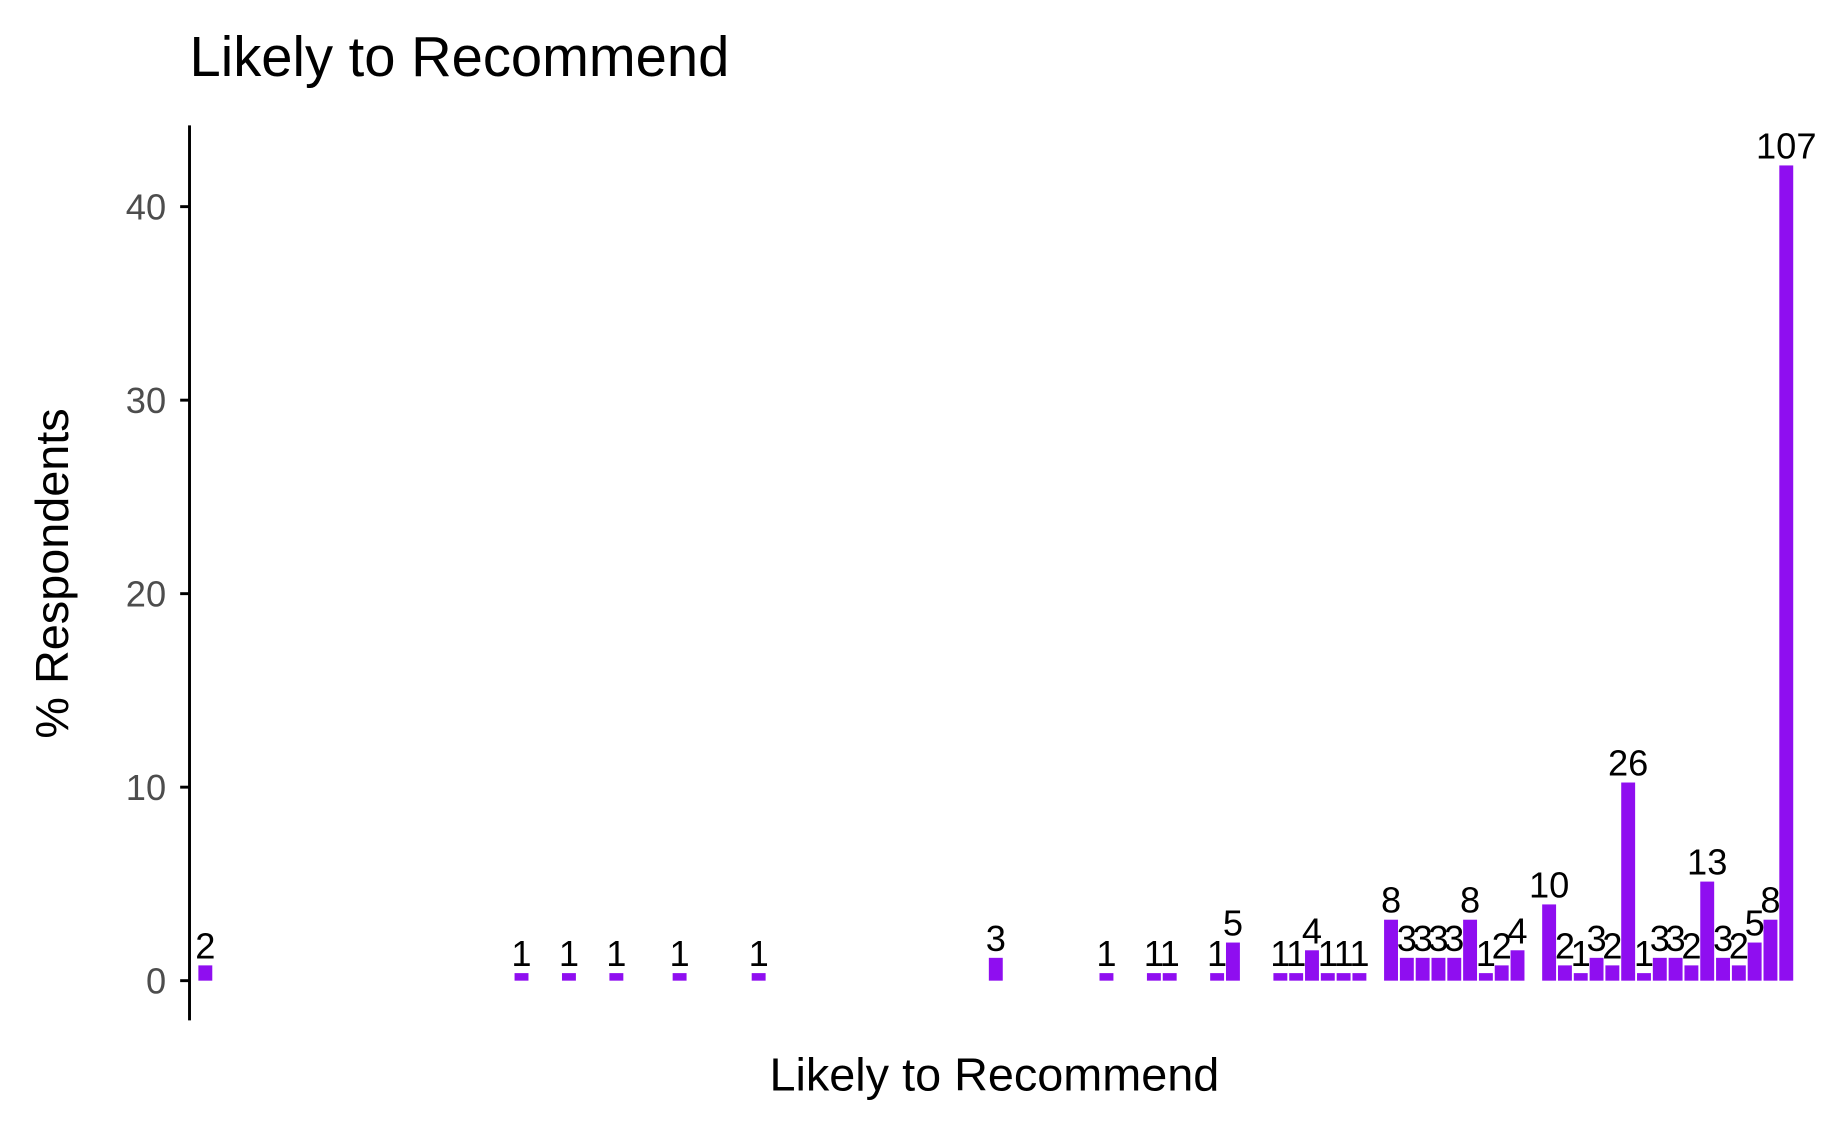  Describe the element at coordinates (994, 1075) in the screenshot. I see `x-axis-title: Likely to Recommend` at that location.